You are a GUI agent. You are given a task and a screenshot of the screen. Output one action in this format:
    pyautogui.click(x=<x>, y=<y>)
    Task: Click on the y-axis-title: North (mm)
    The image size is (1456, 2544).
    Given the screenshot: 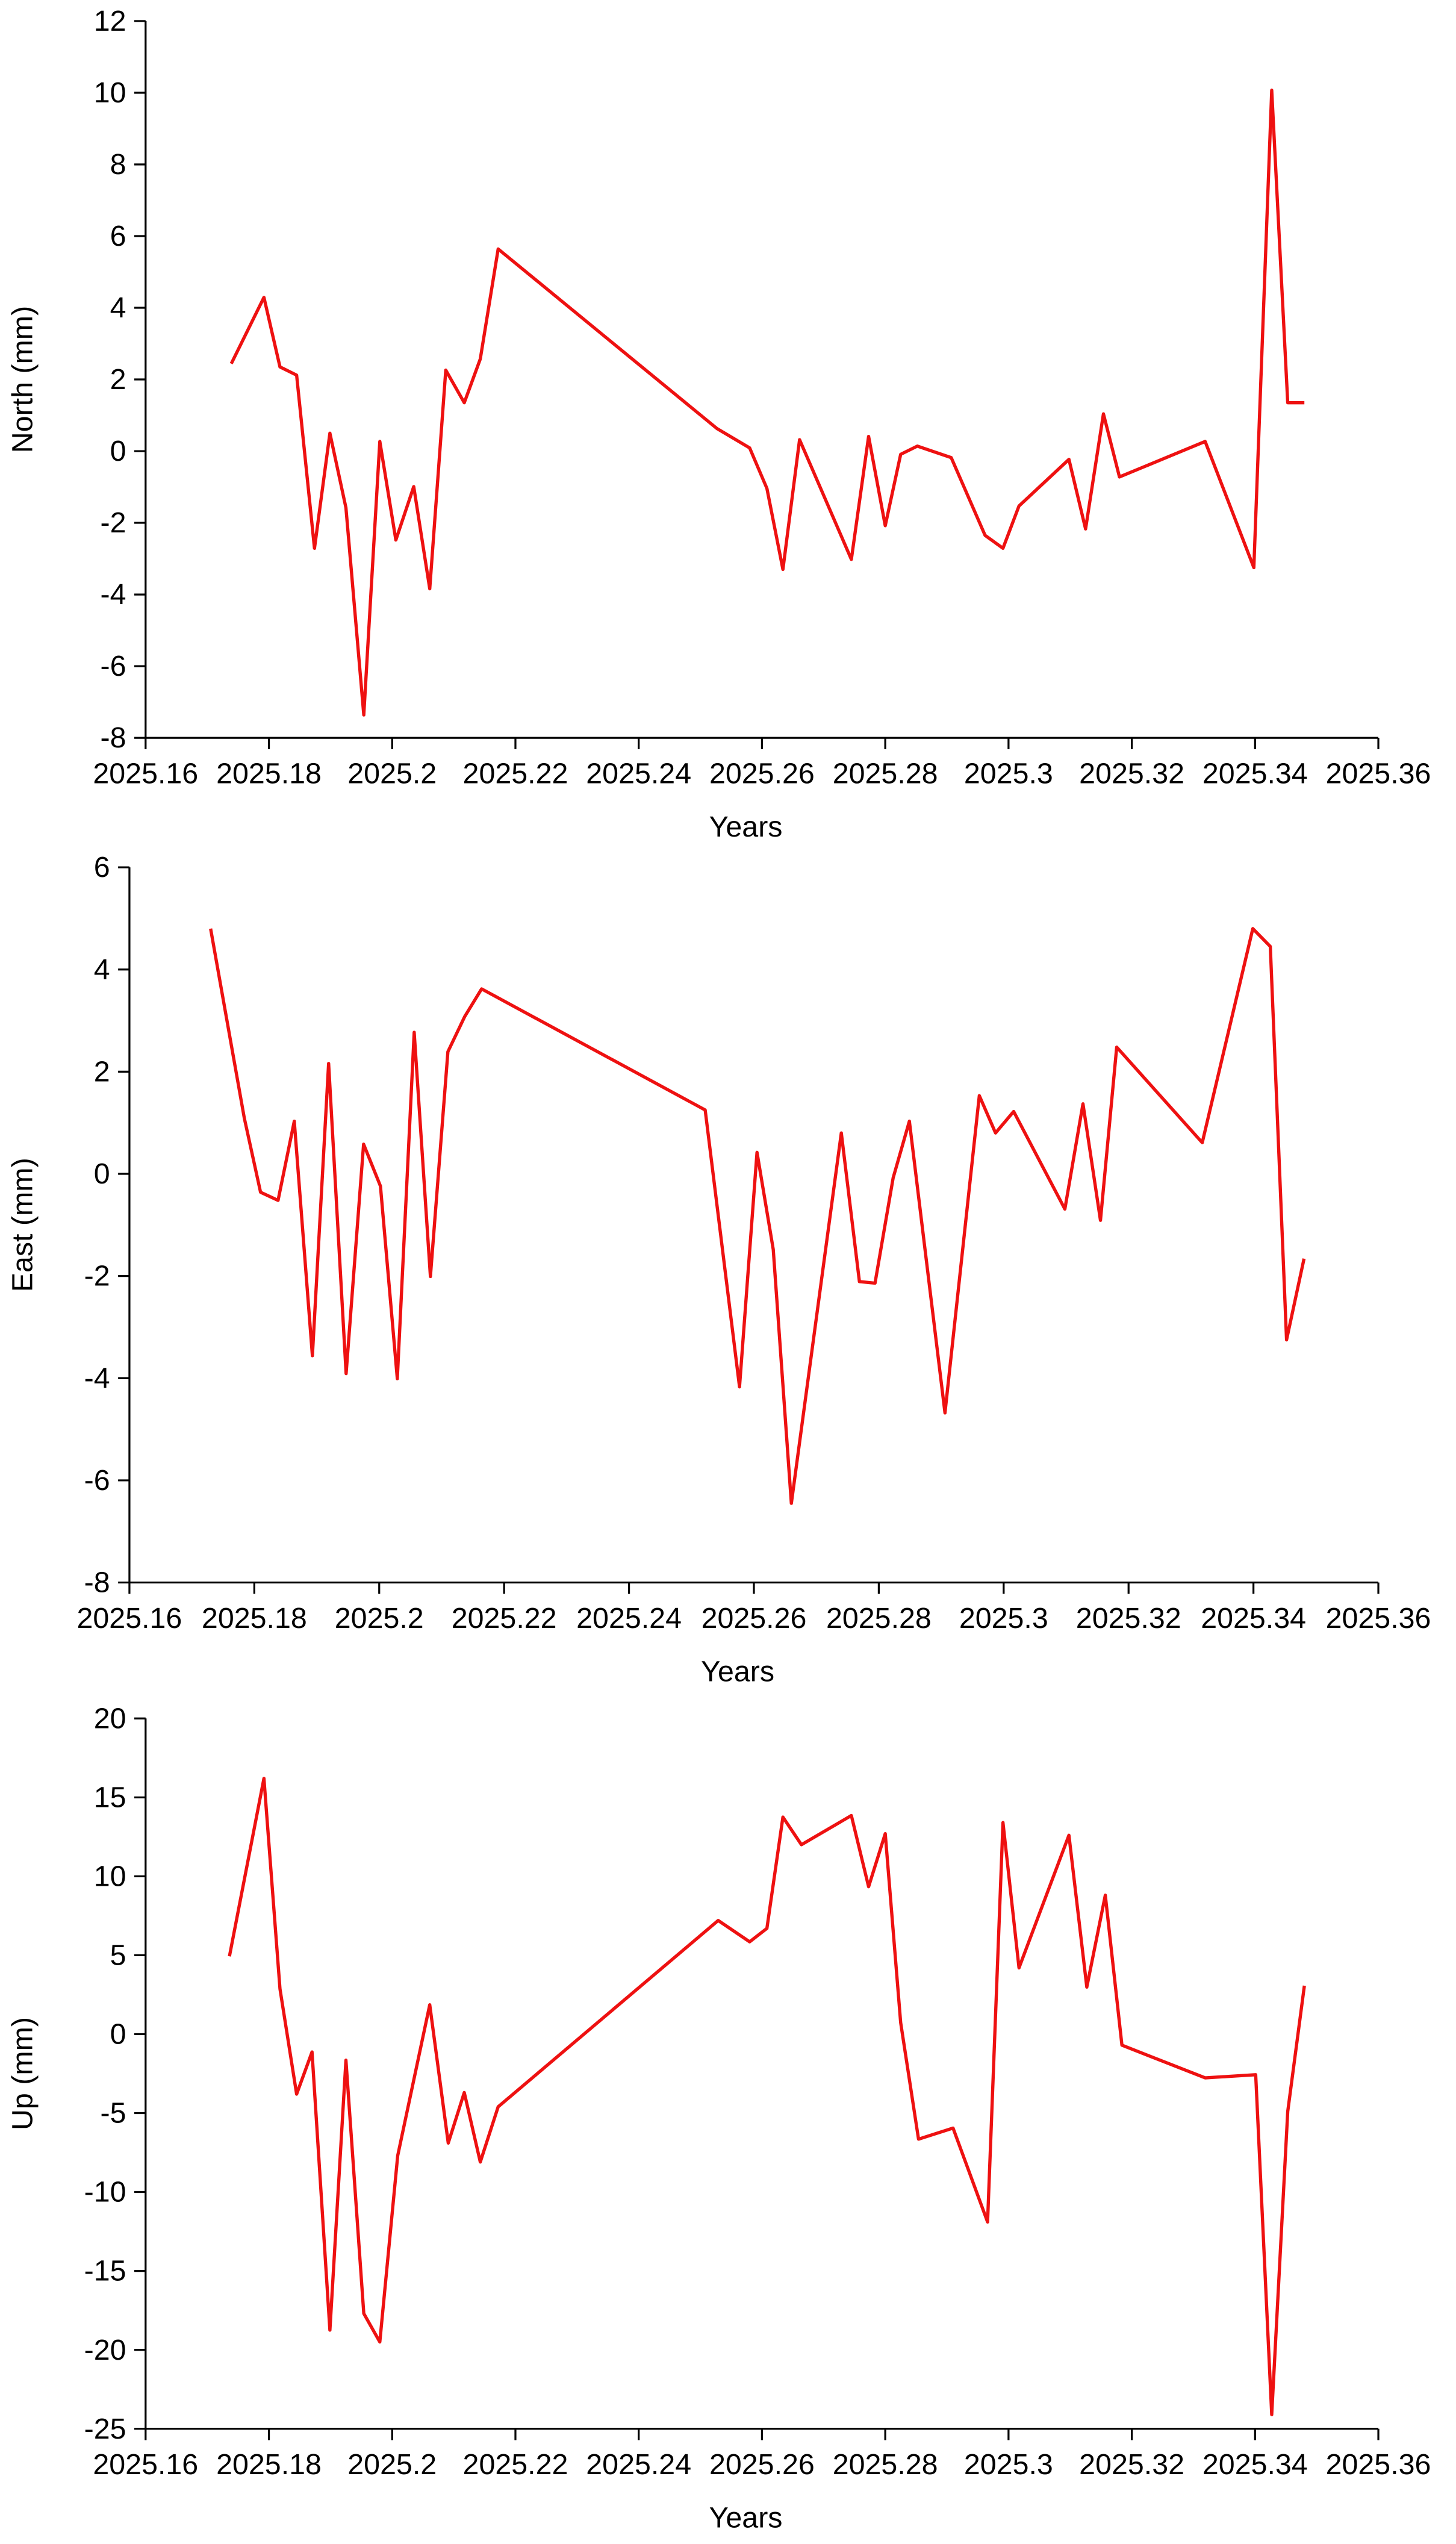 What is the action you would take?
    pyautogui.click(x=23, y=380)
    